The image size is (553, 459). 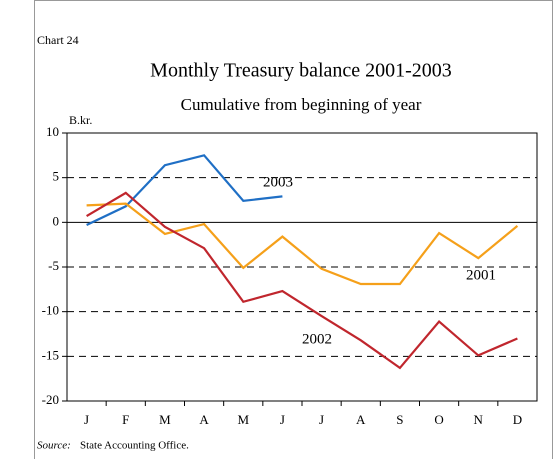 What do you see at coordinates (479, 419) in the screenshot?
I see `x-tick-label: N` at bounding box center [479, 419].